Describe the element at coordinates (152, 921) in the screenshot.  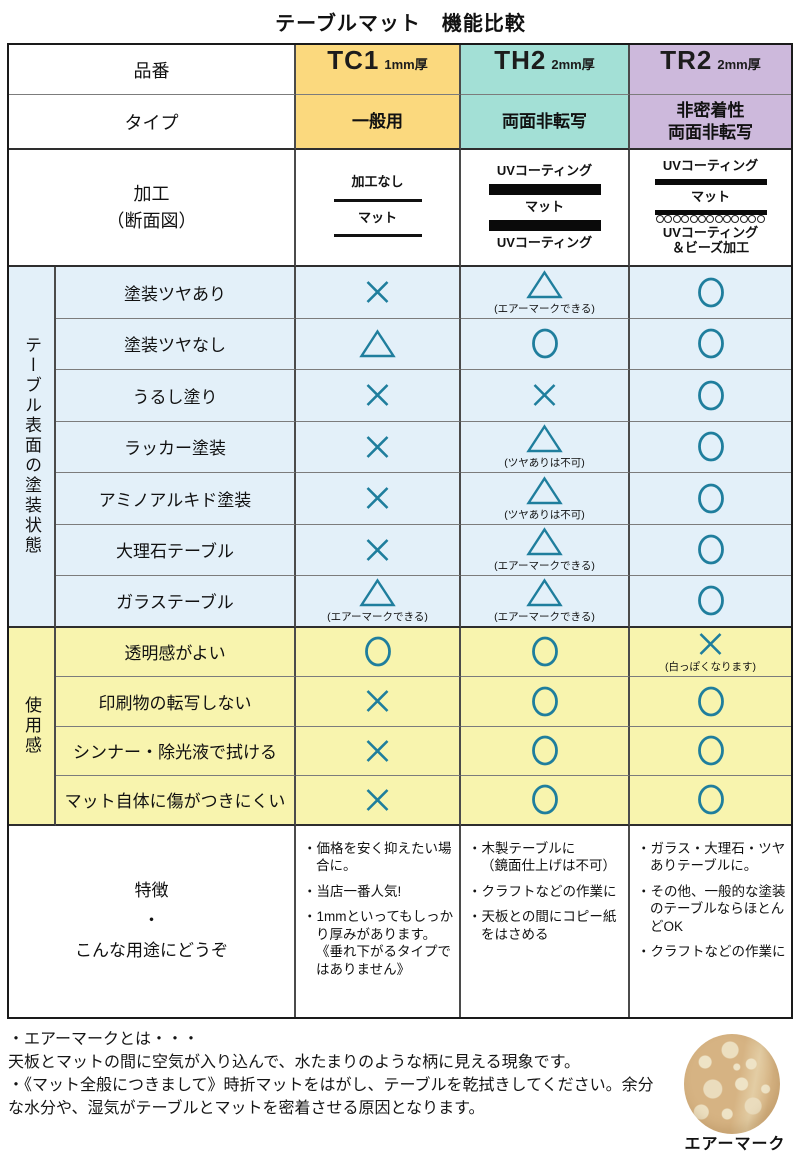
I see `row-header-features: 特徴 ・ こんな用途にどうぞ` at that location.